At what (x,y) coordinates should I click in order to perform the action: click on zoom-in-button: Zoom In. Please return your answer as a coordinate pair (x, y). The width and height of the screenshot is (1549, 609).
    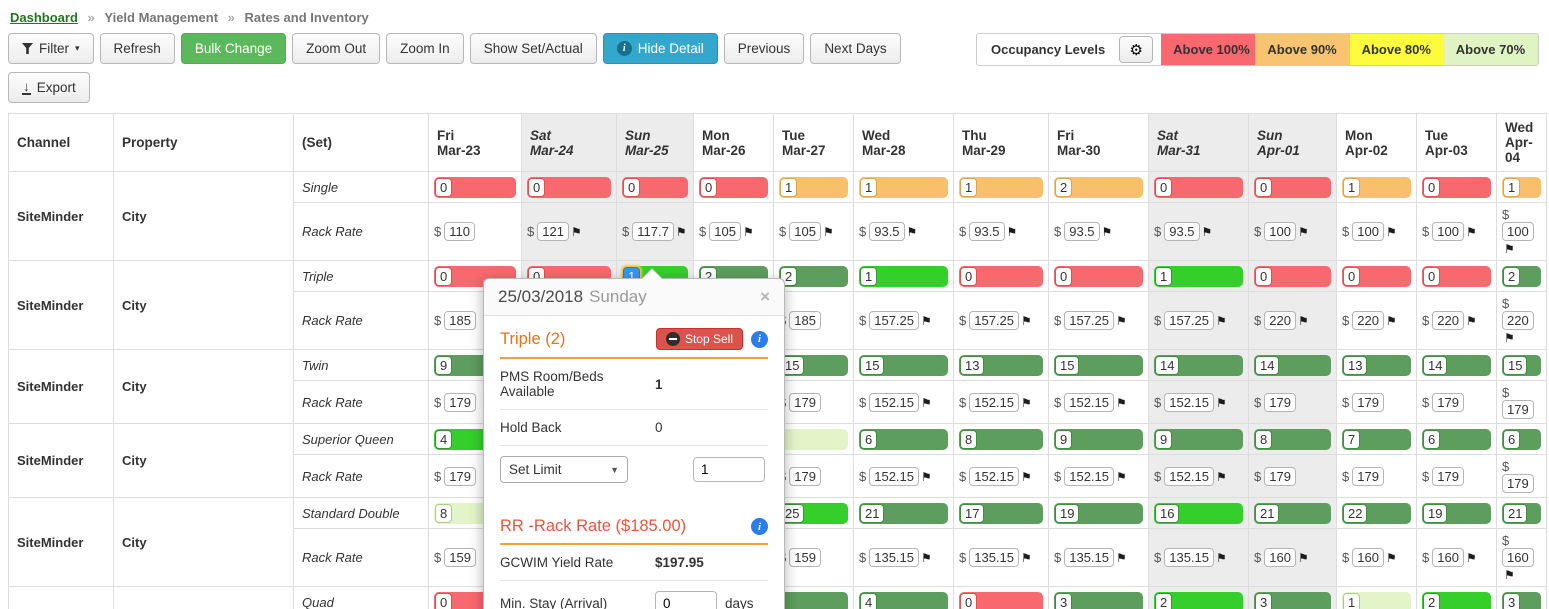
    Looking at the image, I should click on (425, 48).